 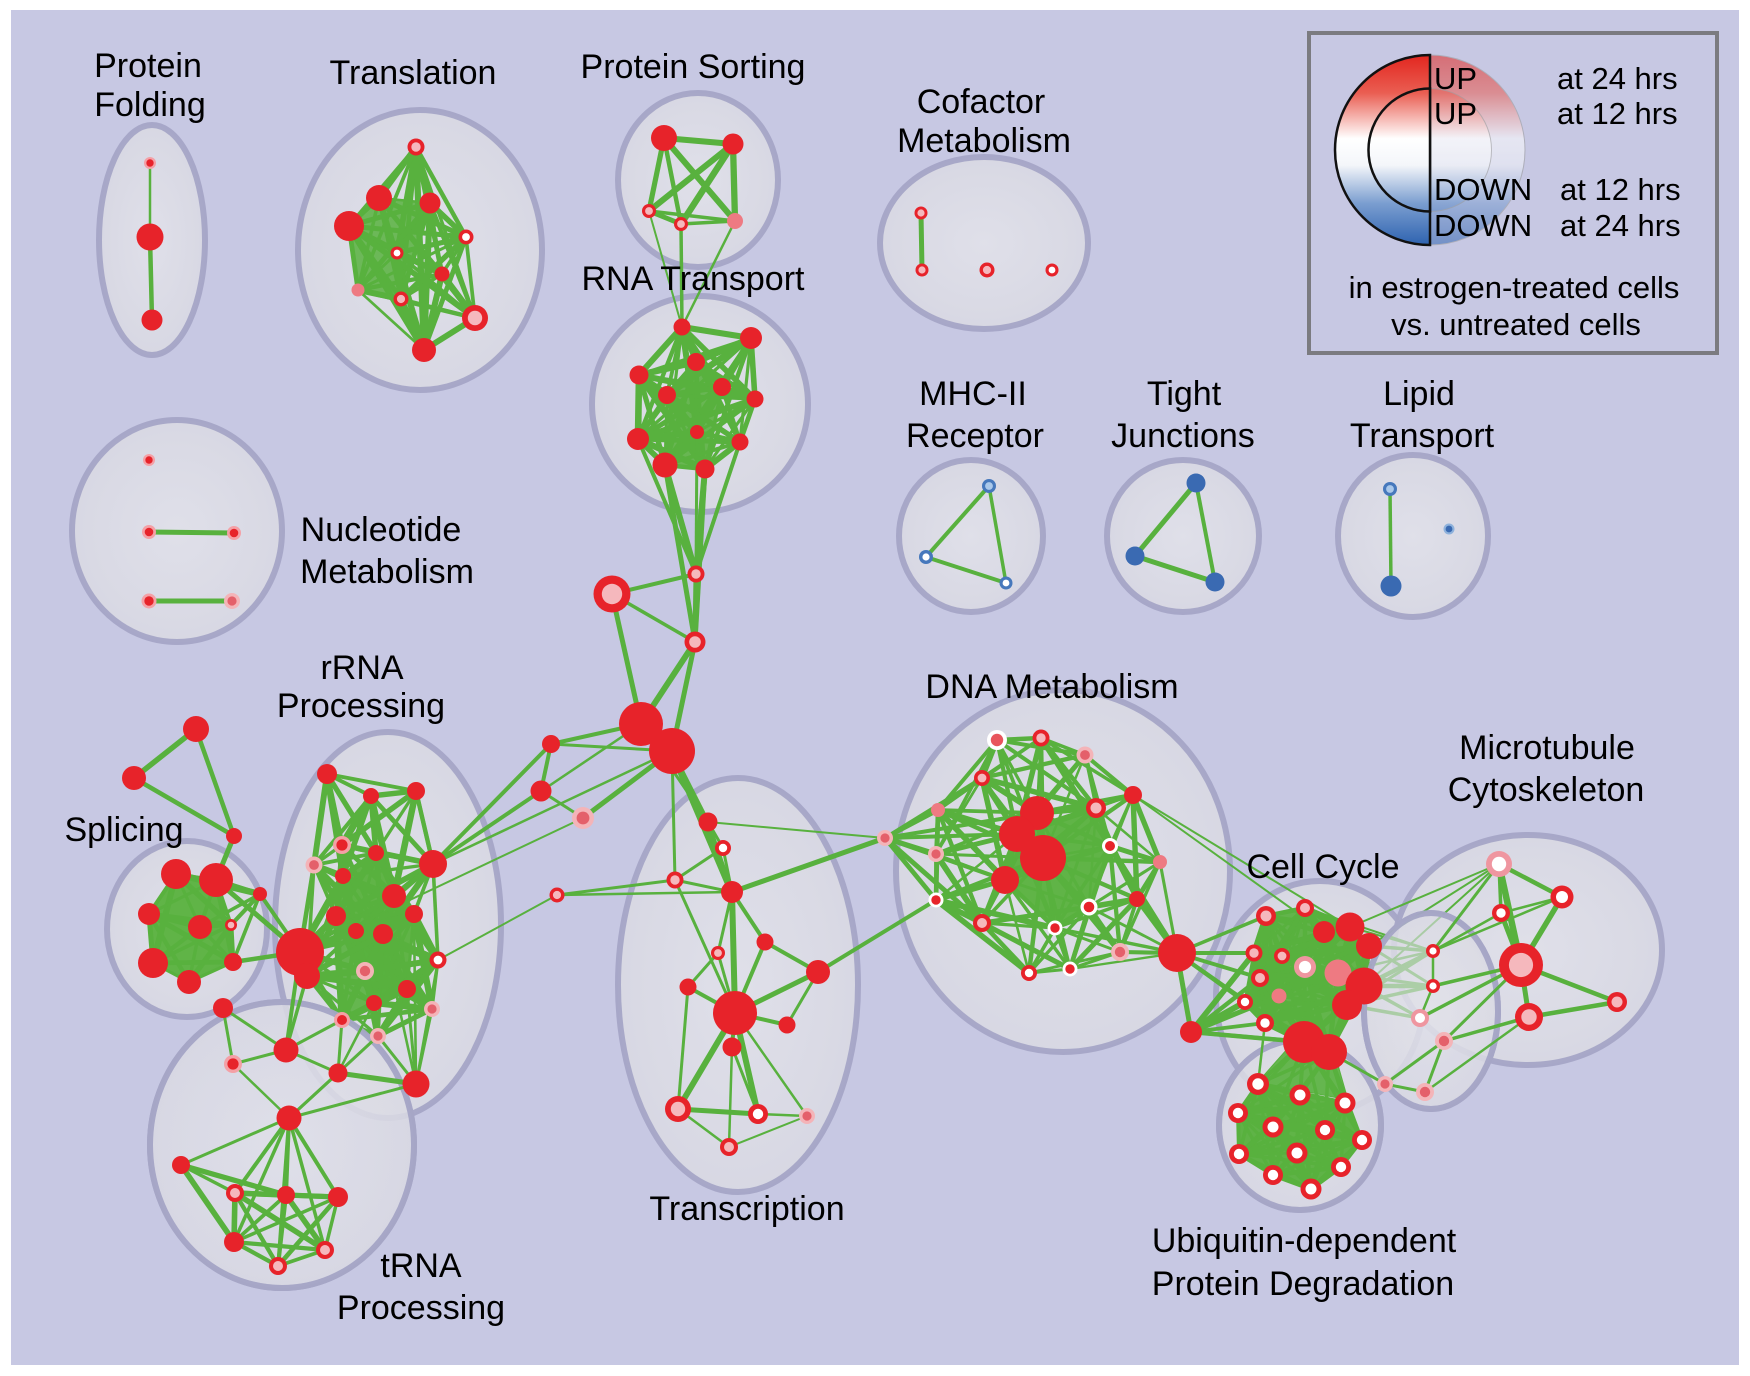 What do you see at coordinates (1514, 287) in the screenshot?
I see `svg-text: in estrogen-treated cells` at bounding box center [1514, 287].